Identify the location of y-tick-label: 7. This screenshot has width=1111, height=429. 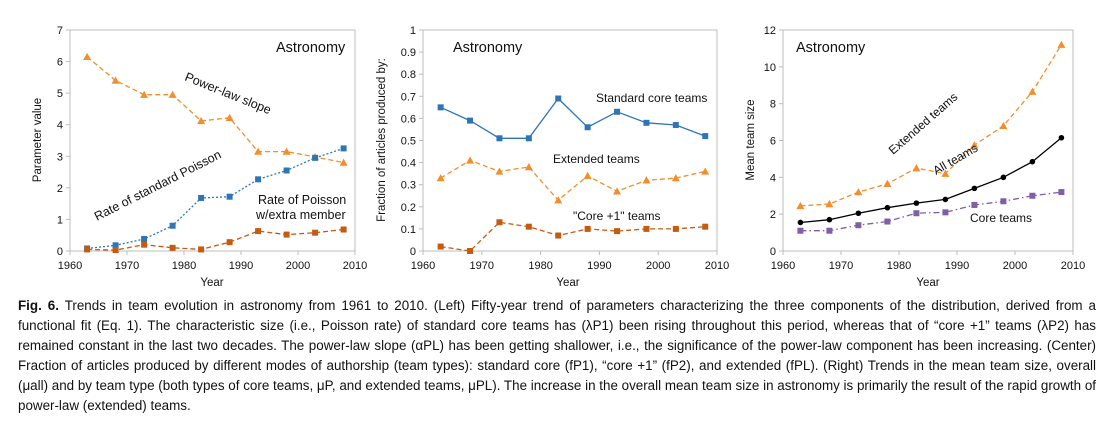
(60, 31).